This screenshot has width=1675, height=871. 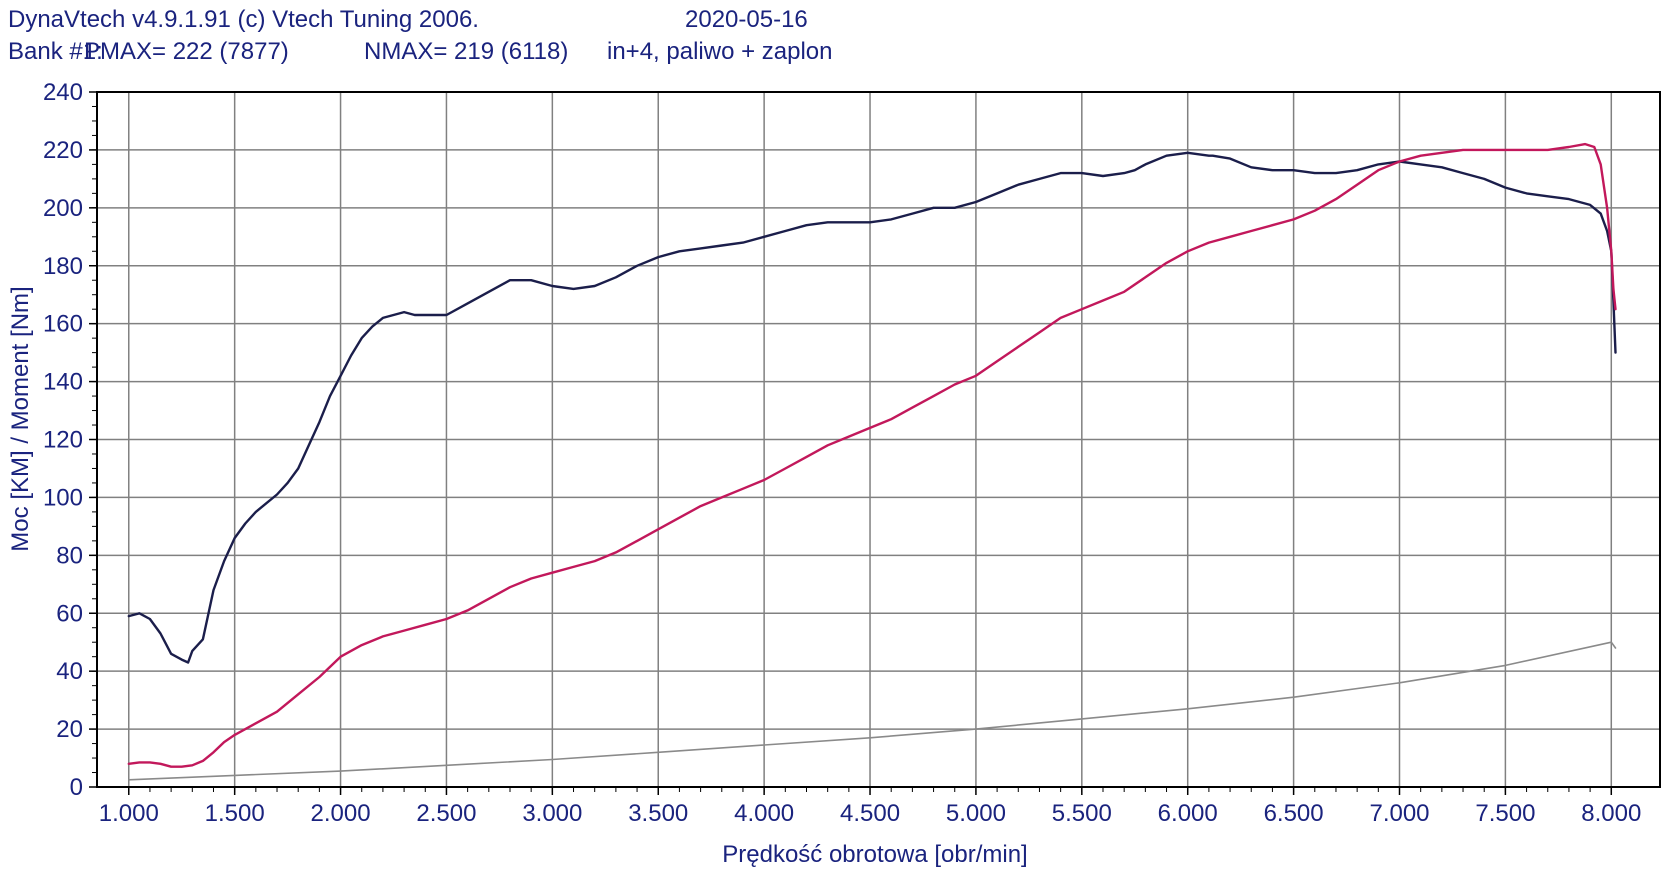 What do you see at coordinates (552, 813) in the screenshot?
I see `x-tick-label: 3.000` at bounding box center [552, 813].